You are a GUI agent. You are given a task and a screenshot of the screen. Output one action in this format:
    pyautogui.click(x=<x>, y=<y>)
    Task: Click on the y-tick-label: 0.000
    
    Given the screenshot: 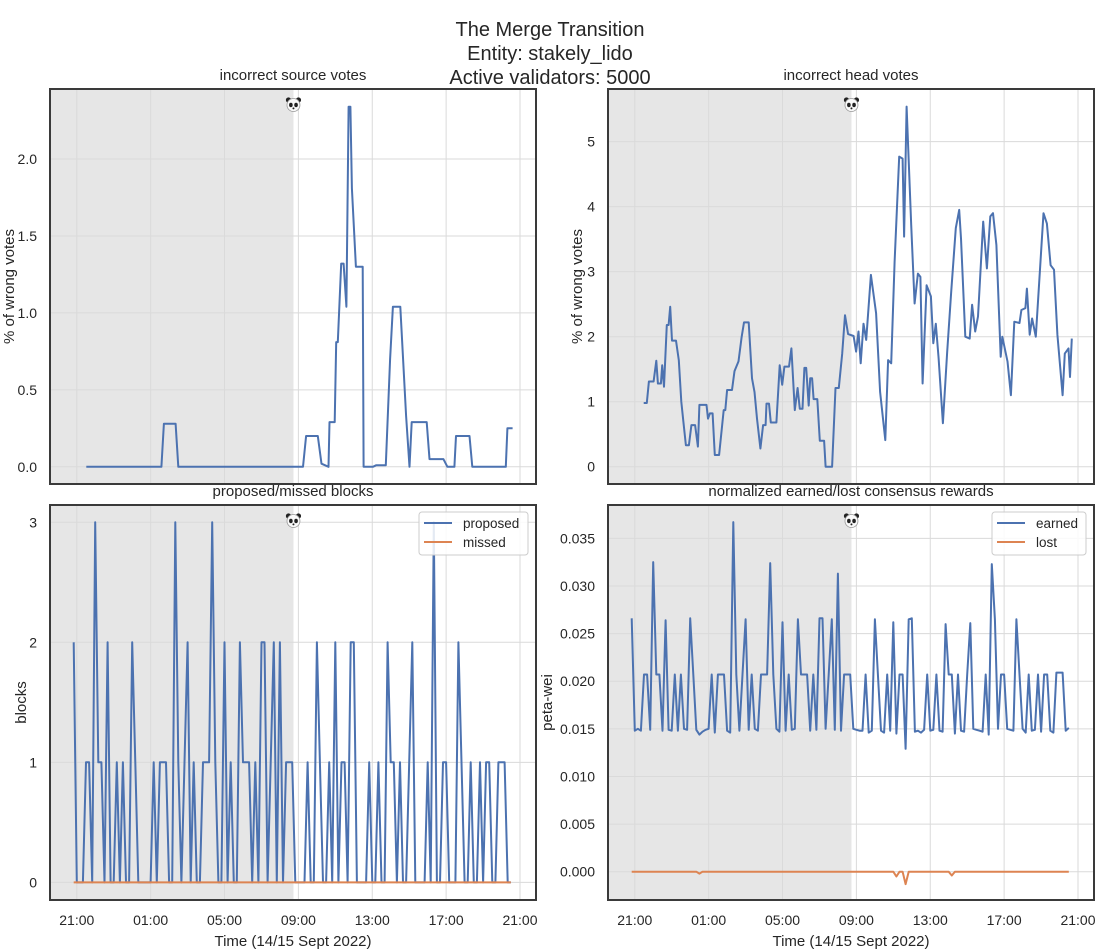 What is the action you would take?
    pyautogui.click(x=577, y=872)
    